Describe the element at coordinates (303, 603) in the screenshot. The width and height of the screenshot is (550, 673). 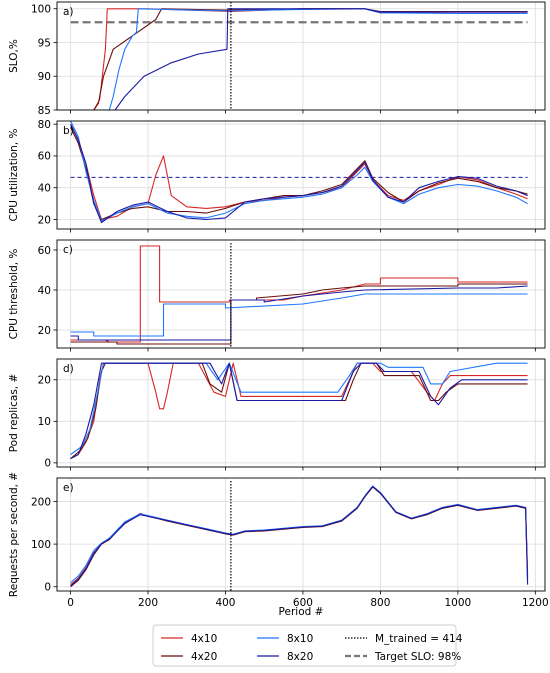
I see `x-tick-label: 600` at that location.